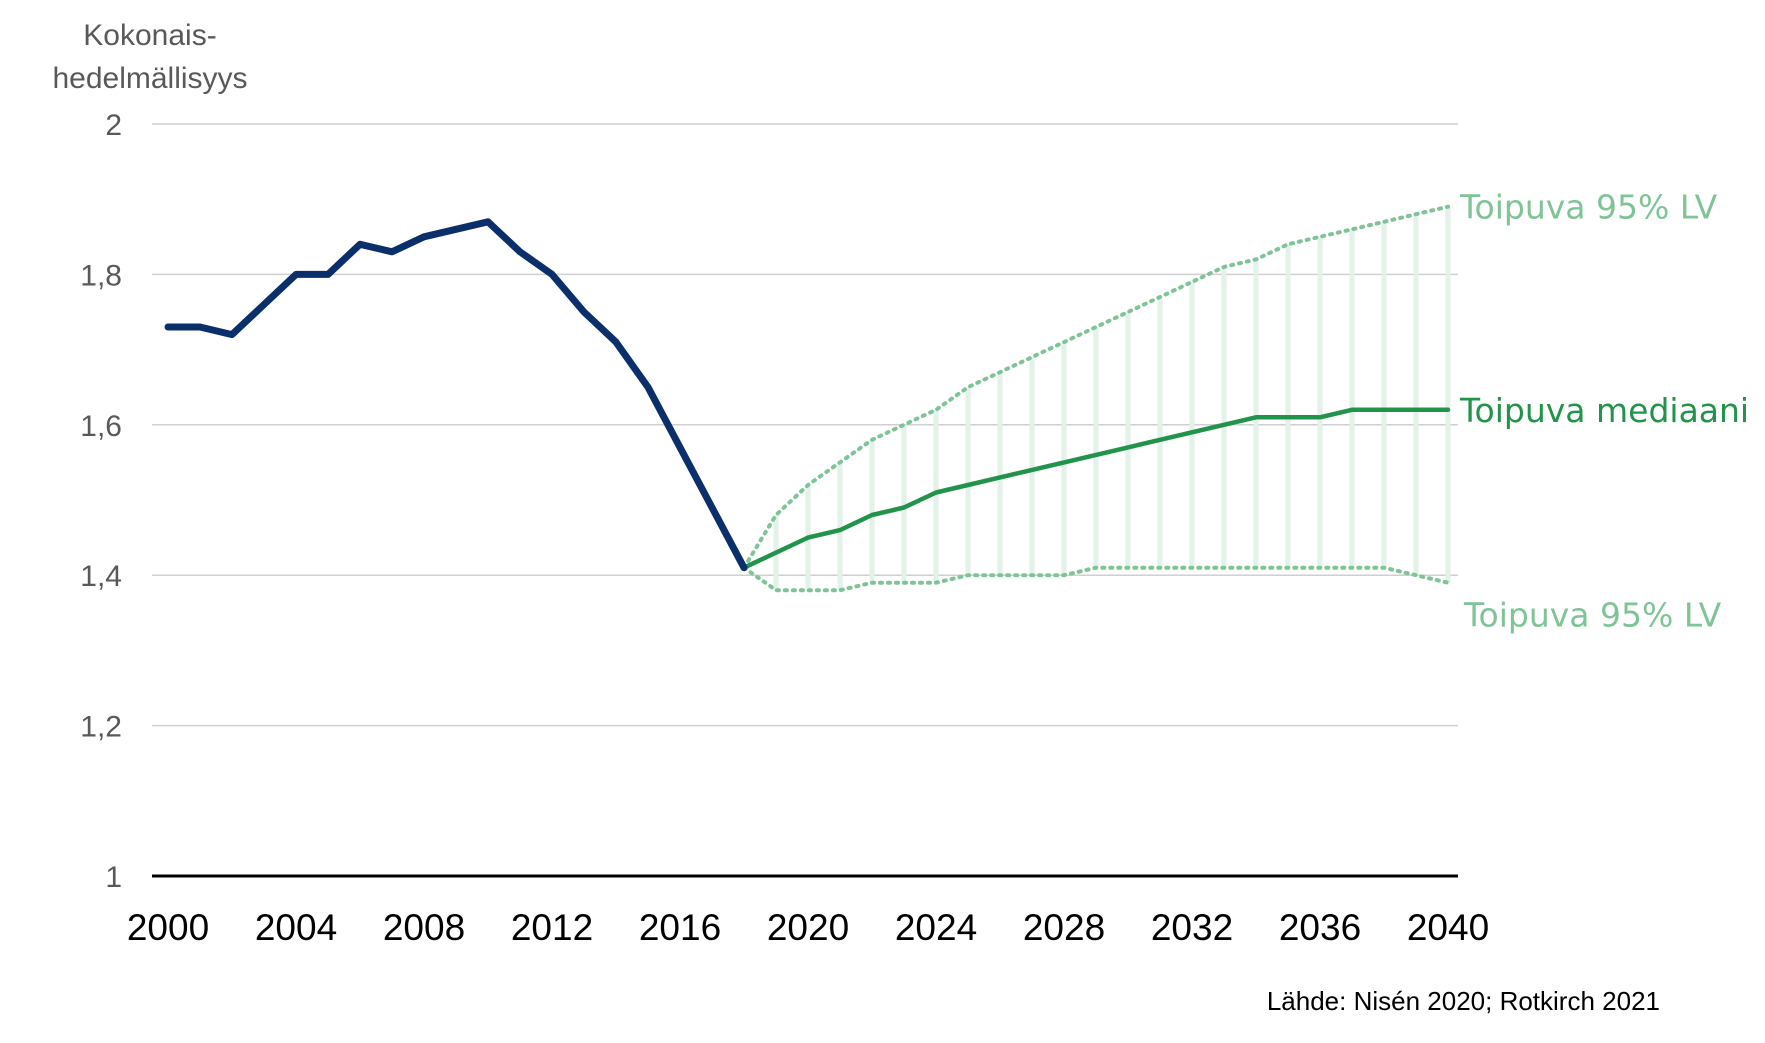 This screenshot has height=1043, width=1765. I want to click on confidence-band, so click(1112, 398).